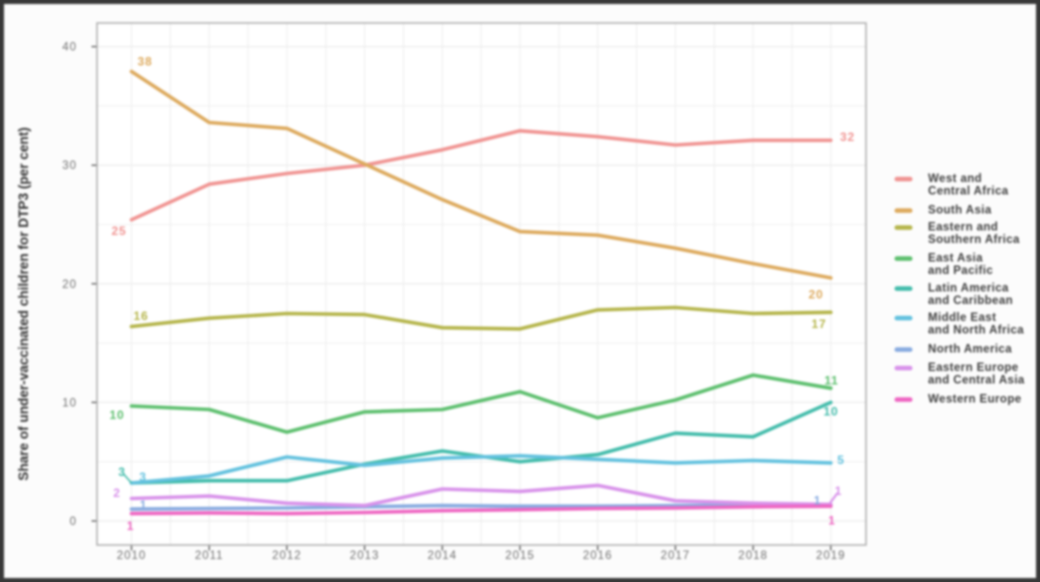  What do you see at coordinates (831, 556) in the screenshot?
I see `svg-text: 2019` at bounding box center [831, 556].